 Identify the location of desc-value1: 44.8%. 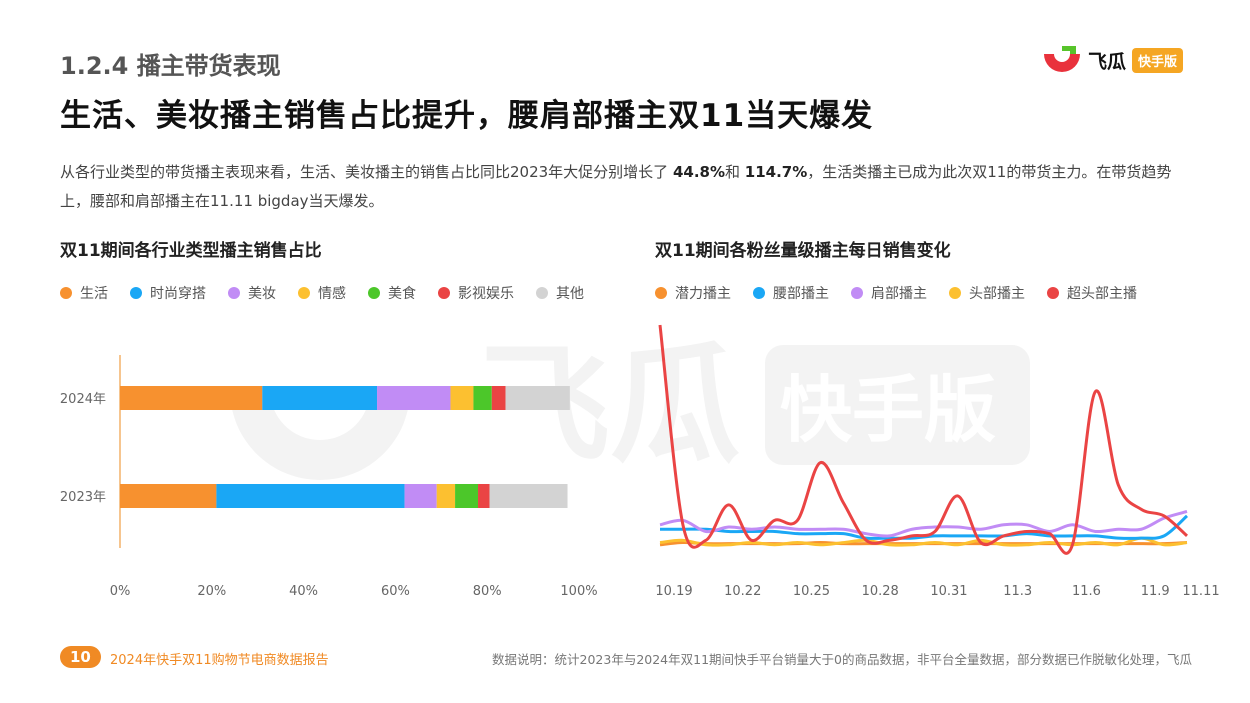
(698, 172).